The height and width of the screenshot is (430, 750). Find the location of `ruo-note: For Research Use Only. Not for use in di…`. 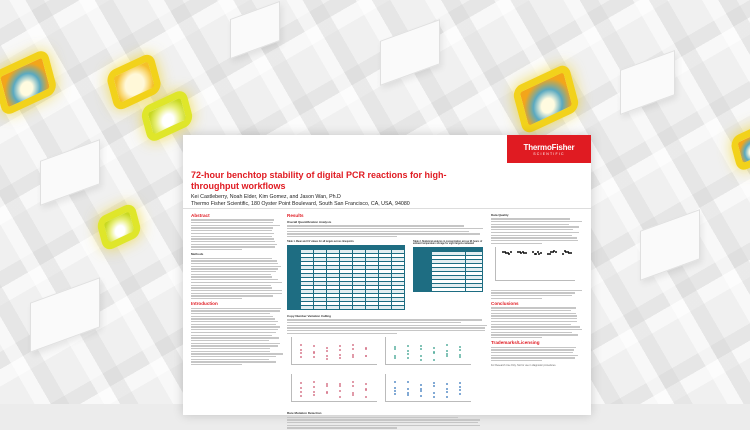

ruo-note: For Research Use Only. Not for use in di… is located at coordinates (537, 365).